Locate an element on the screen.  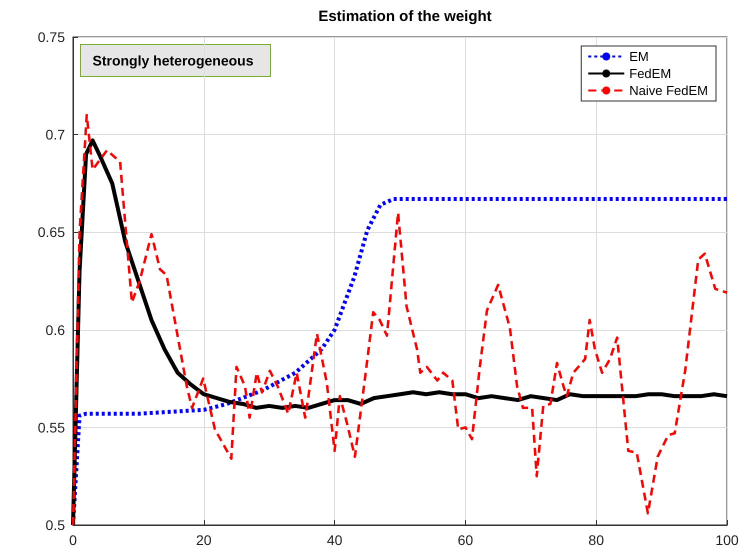
legend-label: Naive FedEM is located at coordinates (668, 90).